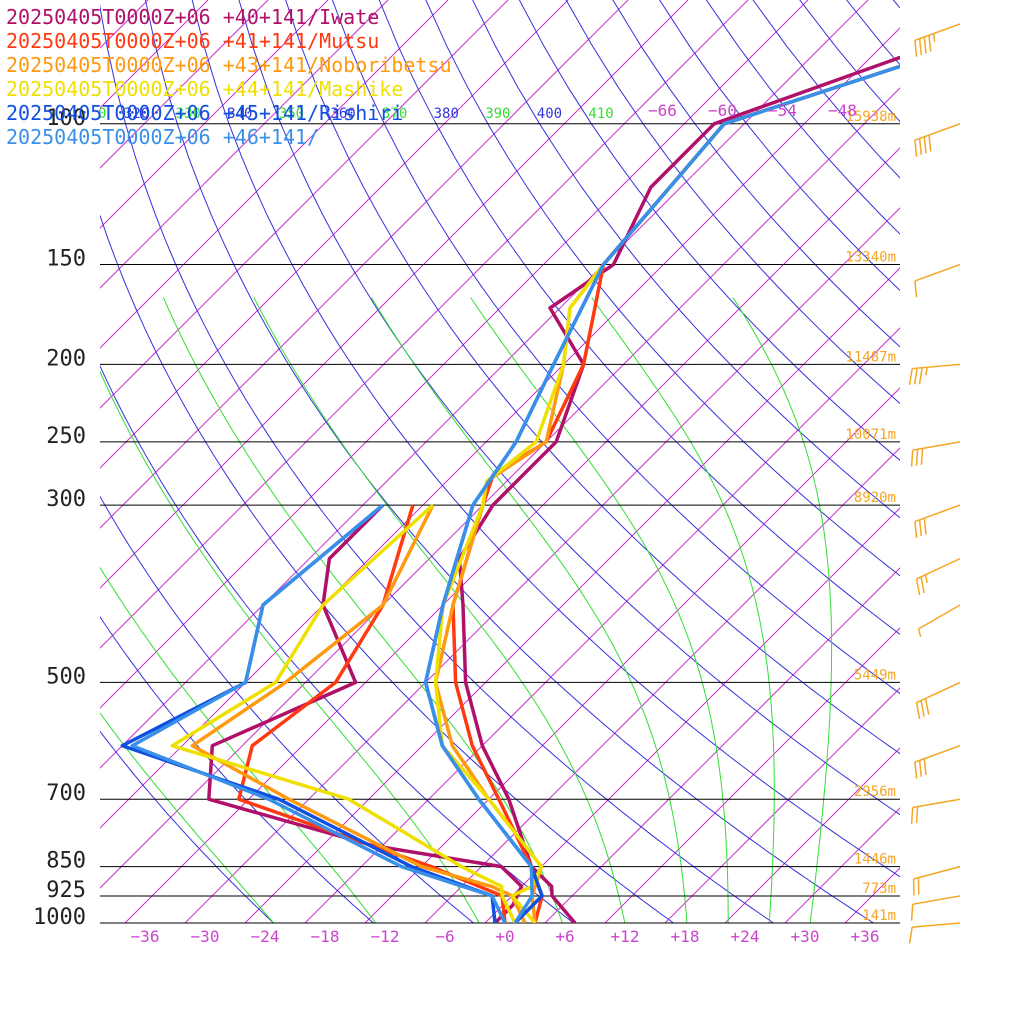 This screenshot has height=1024, width=1024. Describe the element at coordinates (879, 889) in the screenshot. I see `height-label: 773m` at that location.